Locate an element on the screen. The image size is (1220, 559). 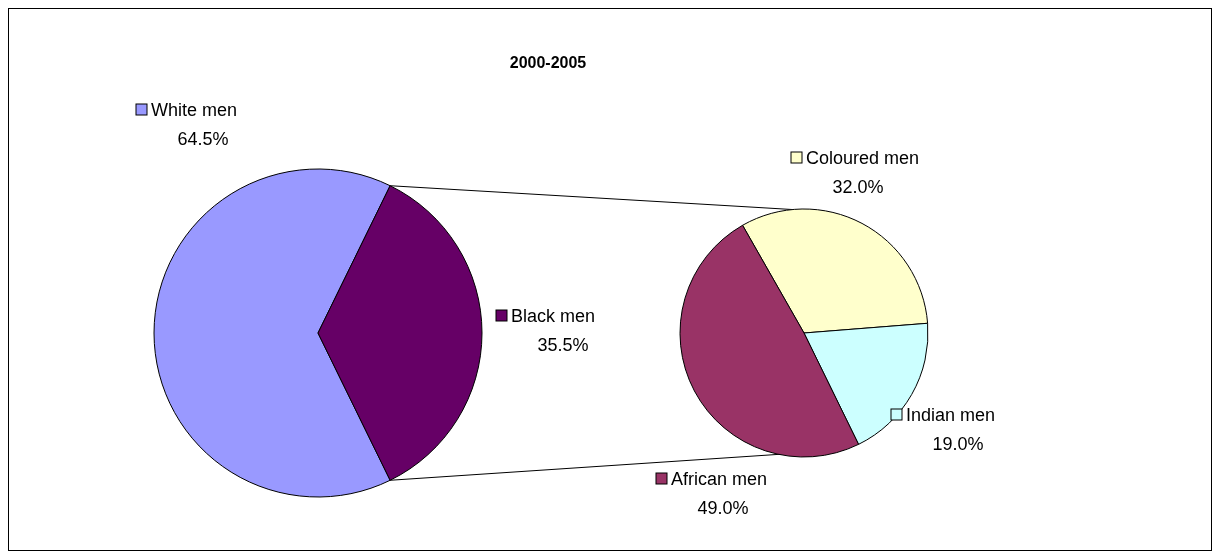
data-label: 49.0% is located at coordinates (723, 508).